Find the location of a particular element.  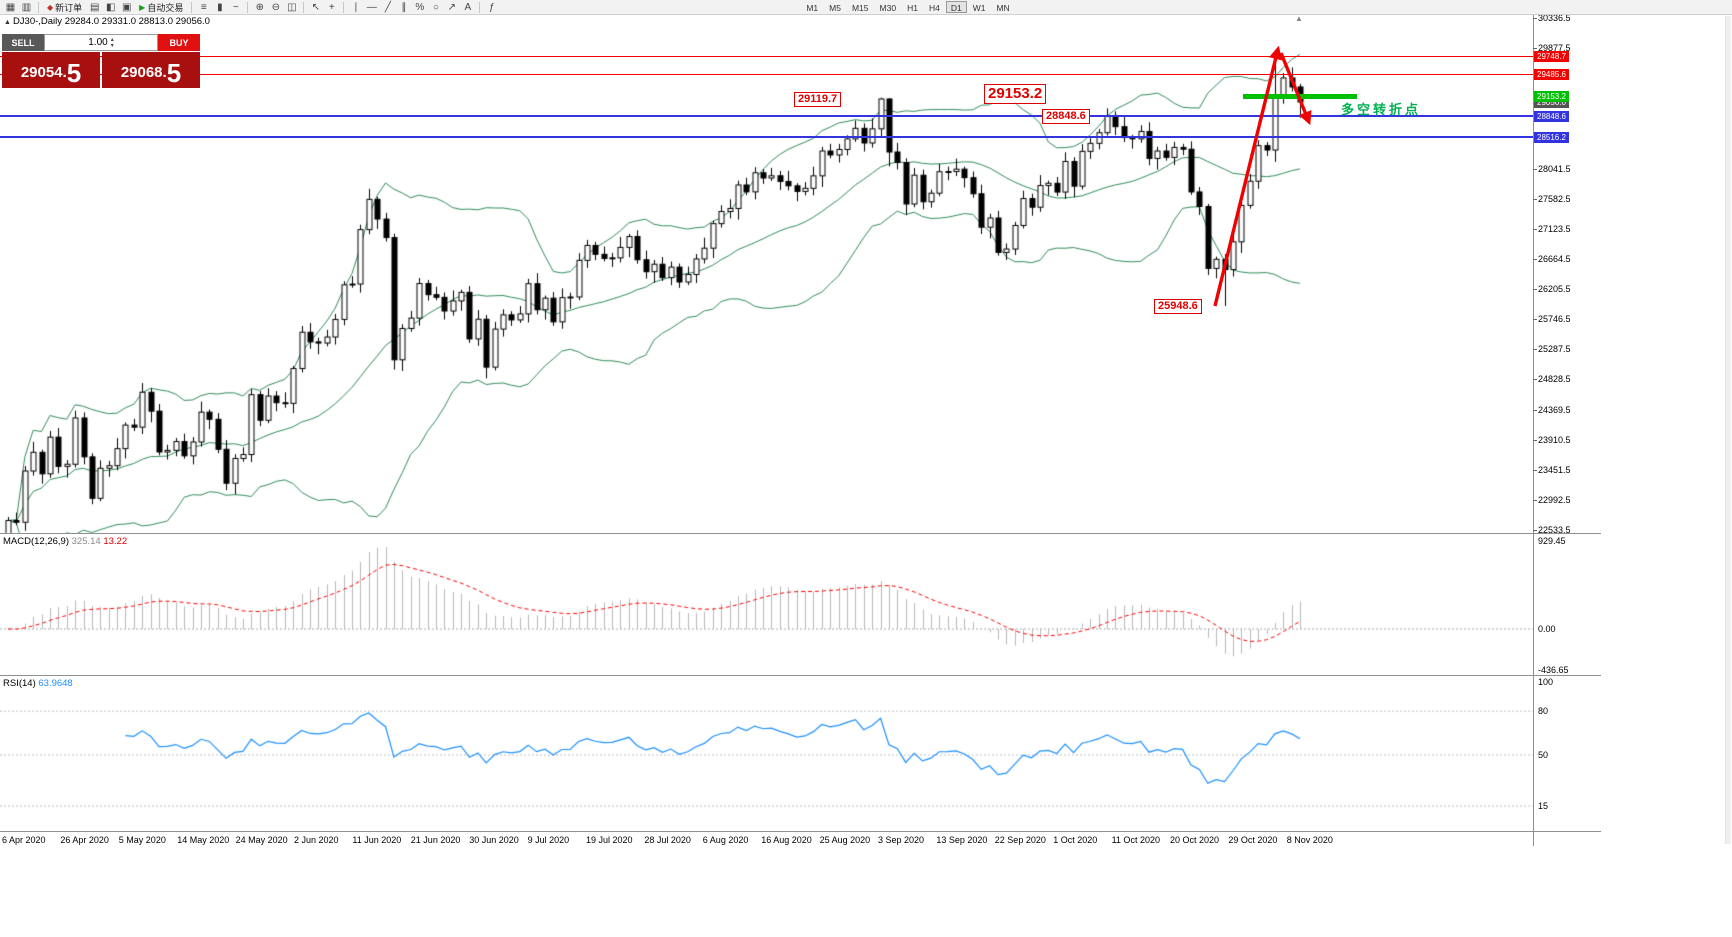

indicators-list-icon: ƒ is located at coordinates (492, 7).